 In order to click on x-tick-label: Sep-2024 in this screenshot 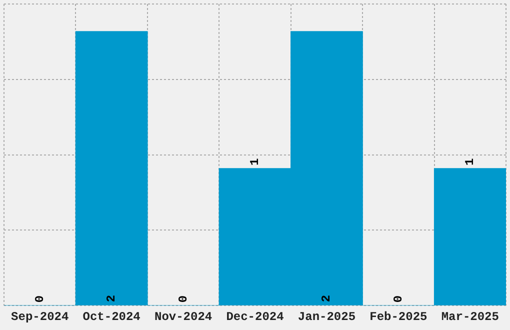, I will do `click(40, 317)`.